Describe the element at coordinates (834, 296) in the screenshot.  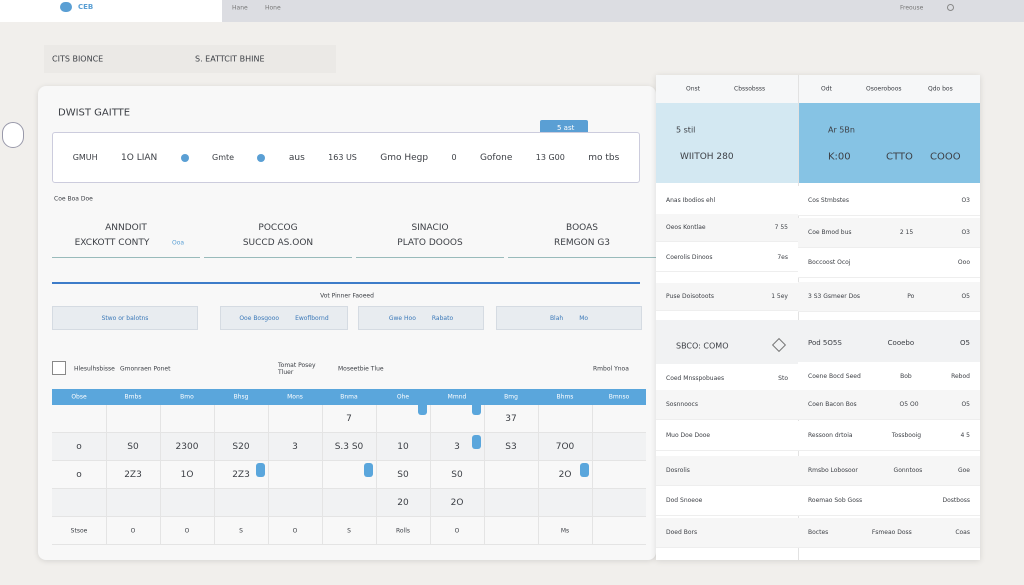
I see `list-item: 3 S3 Gsmeer Dos` at that location.